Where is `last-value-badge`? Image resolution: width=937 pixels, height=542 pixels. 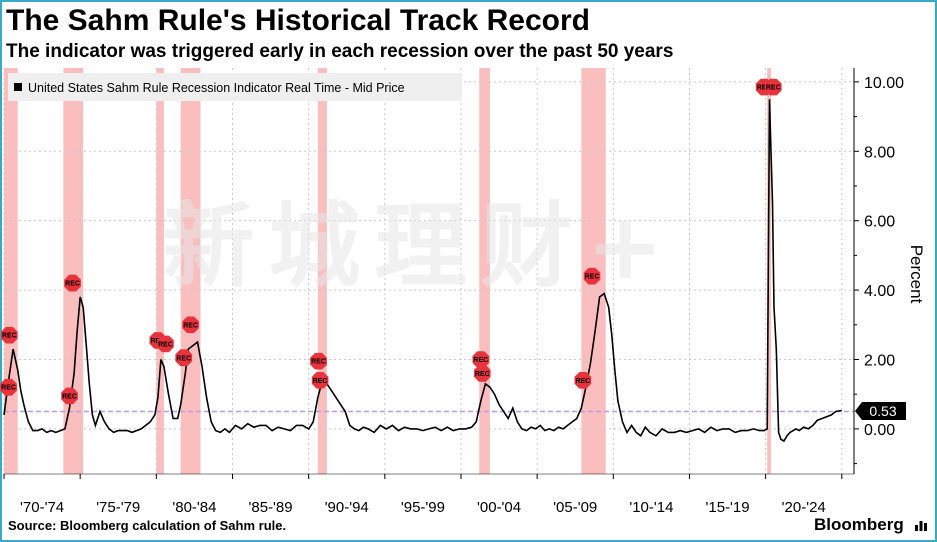 last-value-badge is located at coordinates (880, 411).